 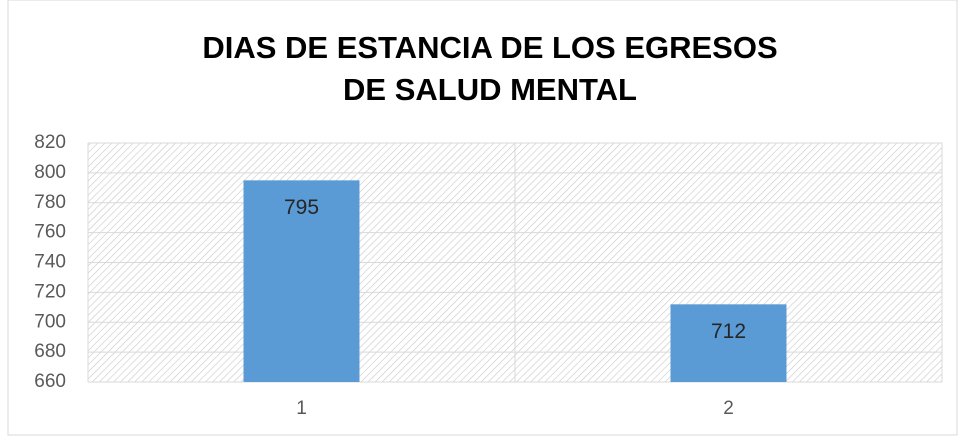 I want to click on data-label: 795, so click(x=301, y=207).